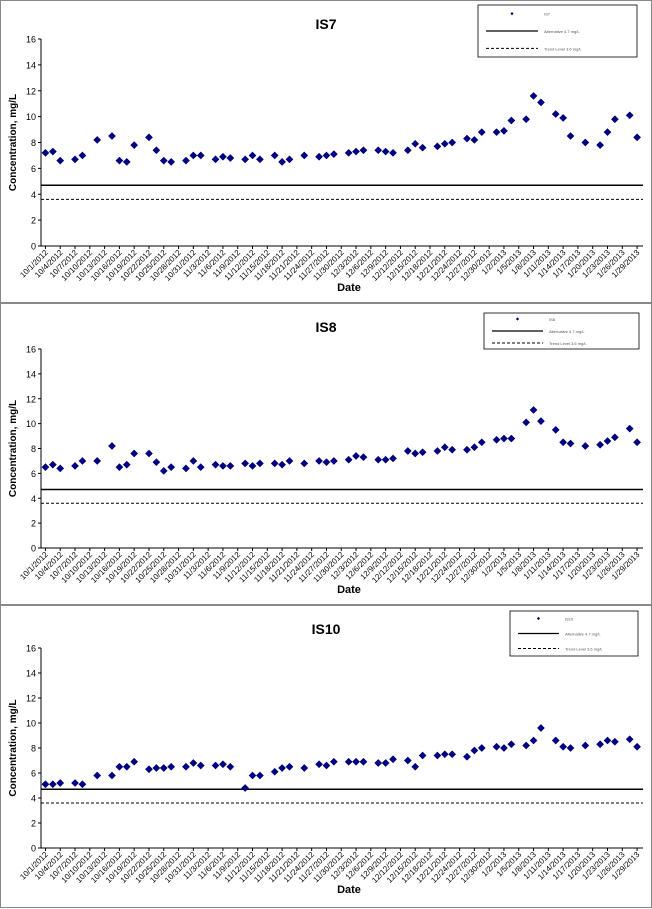 This screenshot has width=652, height=909. Describe the element at coordinates (325, 327) in the screenshot. I see `chart-title: IS8` at that location.